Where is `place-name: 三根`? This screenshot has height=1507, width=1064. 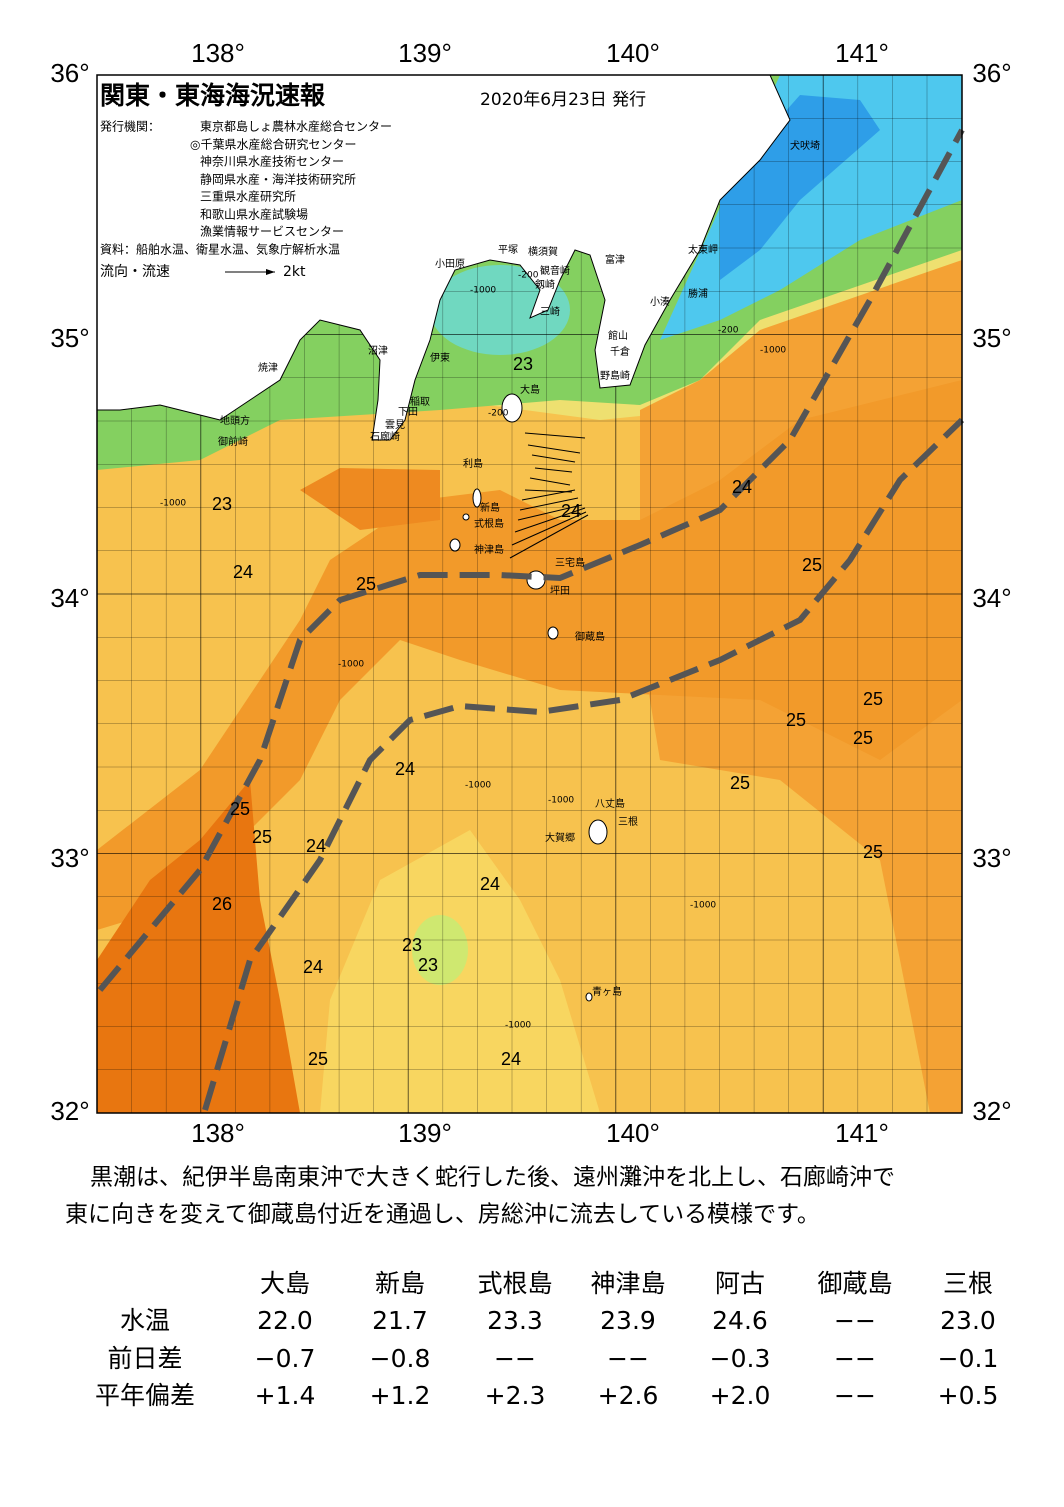 place-name: 三根 is located at coordinates (628, 821).